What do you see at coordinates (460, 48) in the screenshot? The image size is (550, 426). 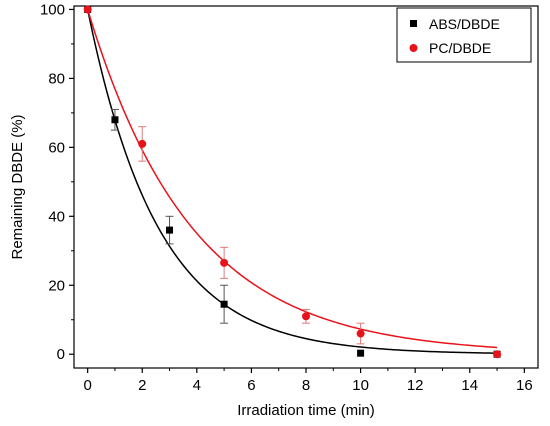 I see `legend-label-pc-dbde: PC/DBDE` at bounding box center [460, 48].